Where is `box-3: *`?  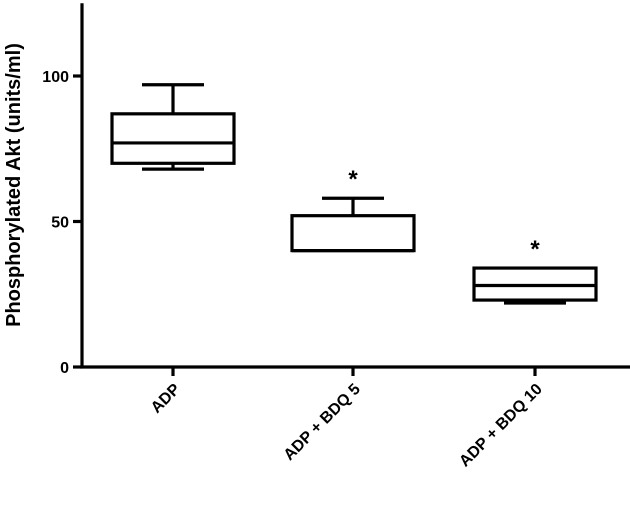
box-3: * is located at coordinates (535, 270).